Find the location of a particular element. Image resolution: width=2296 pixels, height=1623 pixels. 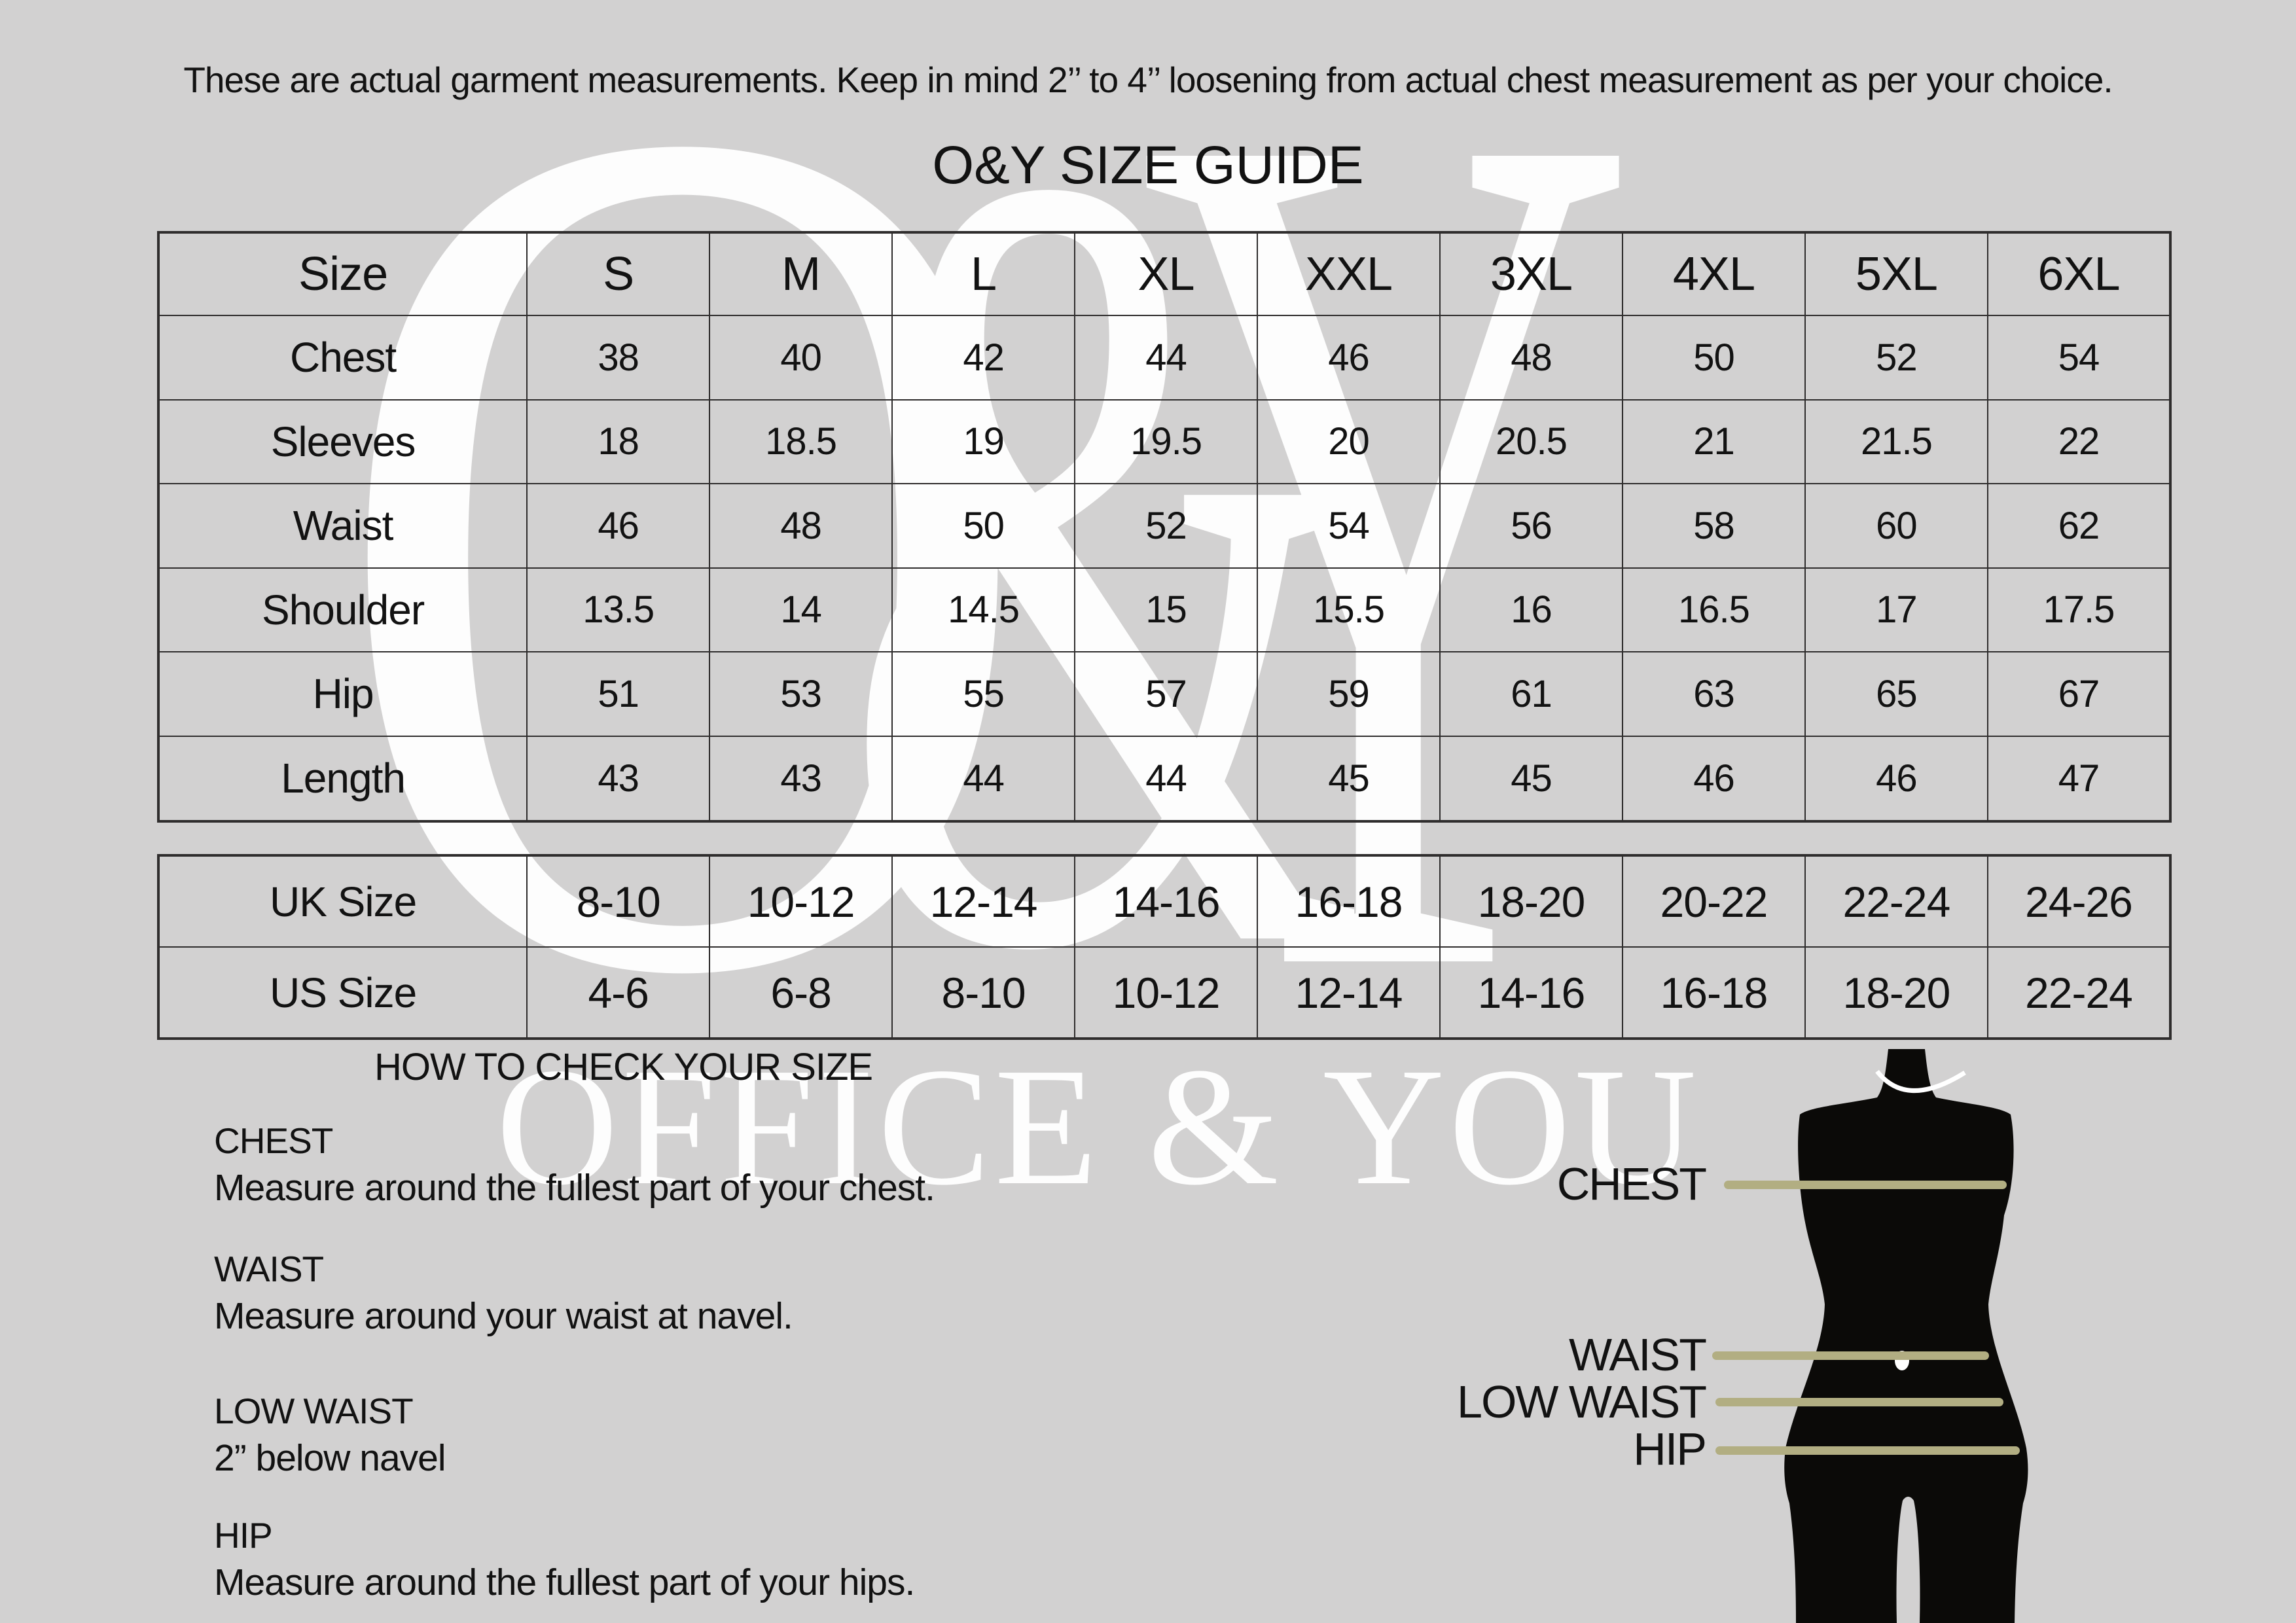

body-silhouette is located at coordinates (1906, 1336).